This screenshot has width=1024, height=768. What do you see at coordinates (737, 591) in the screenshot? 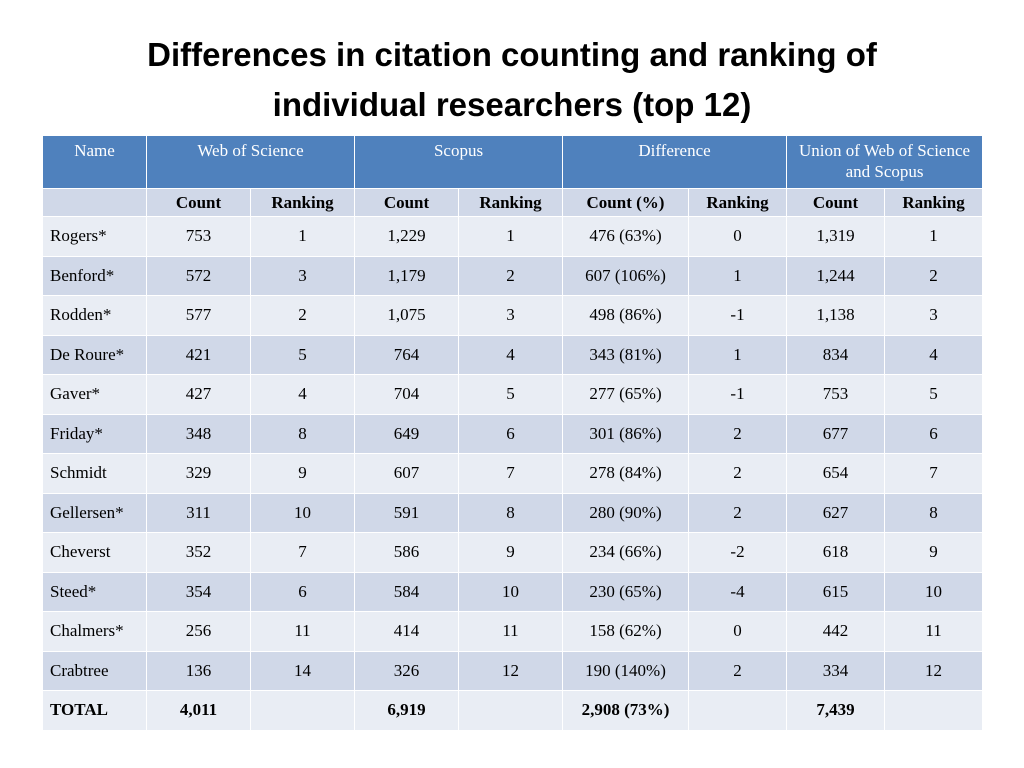
I see `table-cell: -4` at bounding box center [737, 591].